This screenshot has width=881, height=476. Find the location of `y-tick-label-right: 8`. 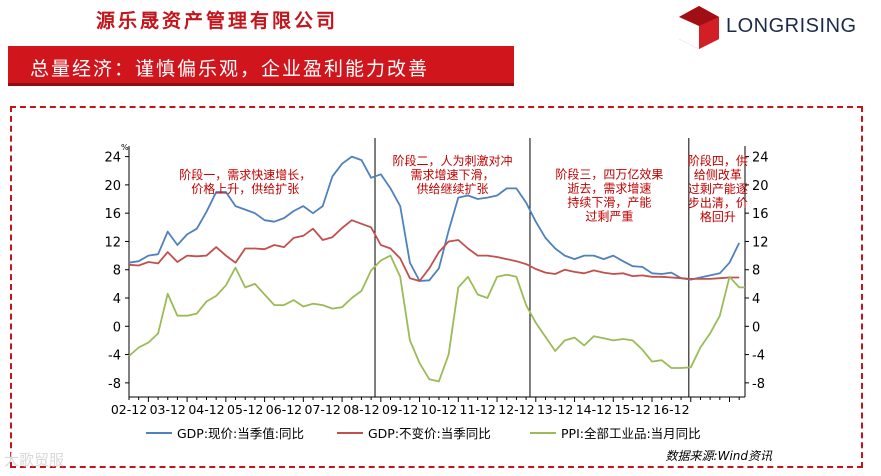

y-tick-label-right: 8 is located at coordinates (756, 271).